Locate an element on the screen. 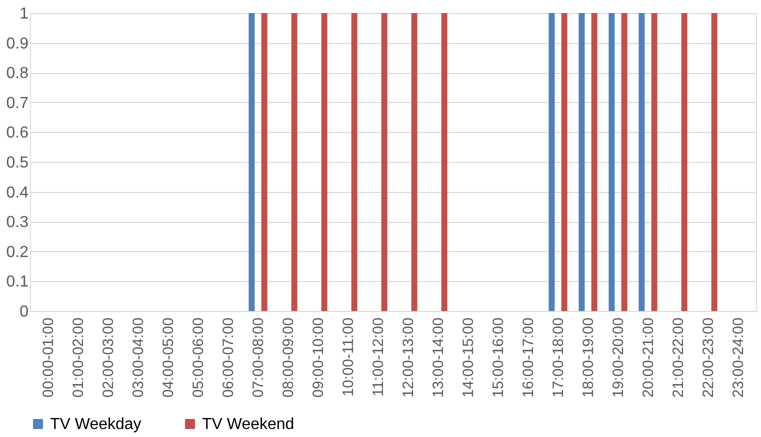  x-tick-label: 06:00-07:00 is located at coordinates (228, 358).